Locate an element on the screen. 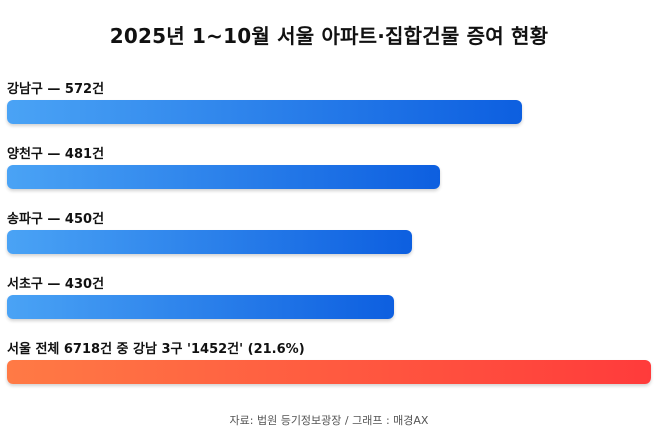  bar-label: 서울 전체 6718건 중 강남 3구 '1452건' (21.6%) is located at coordinates (156, 349).